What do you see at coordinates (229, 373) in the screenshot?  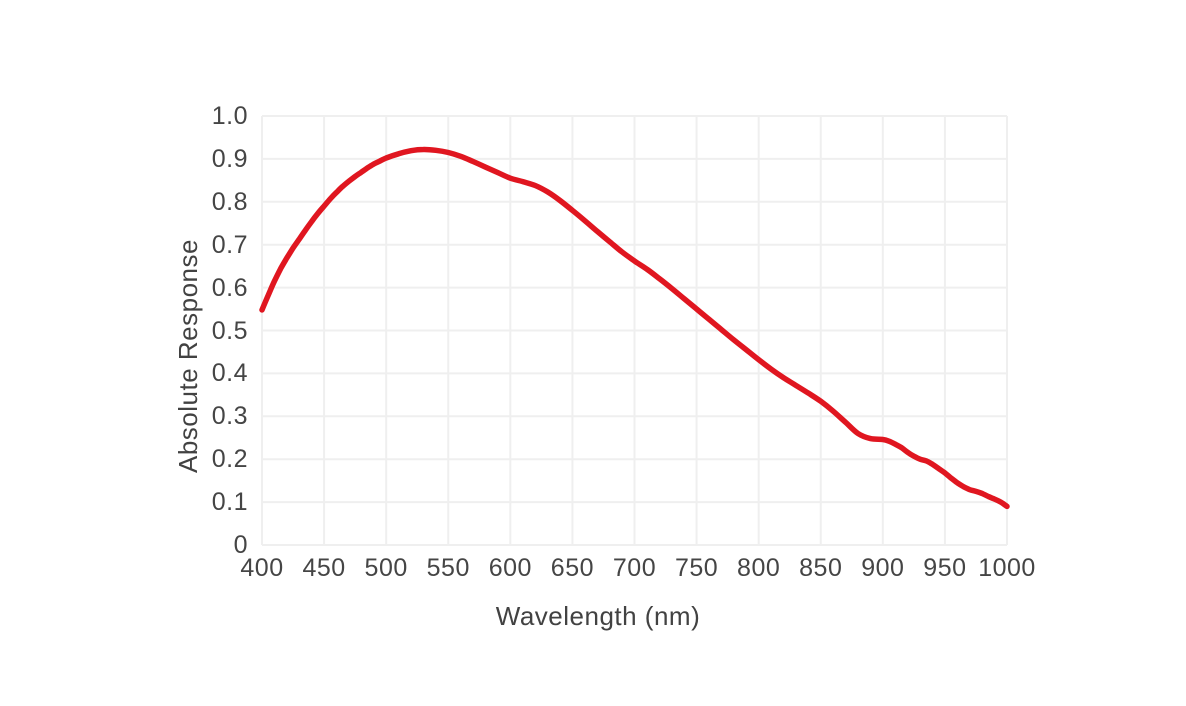 I see `y-tick-label: 0.4` at bounding box center [229, 373].